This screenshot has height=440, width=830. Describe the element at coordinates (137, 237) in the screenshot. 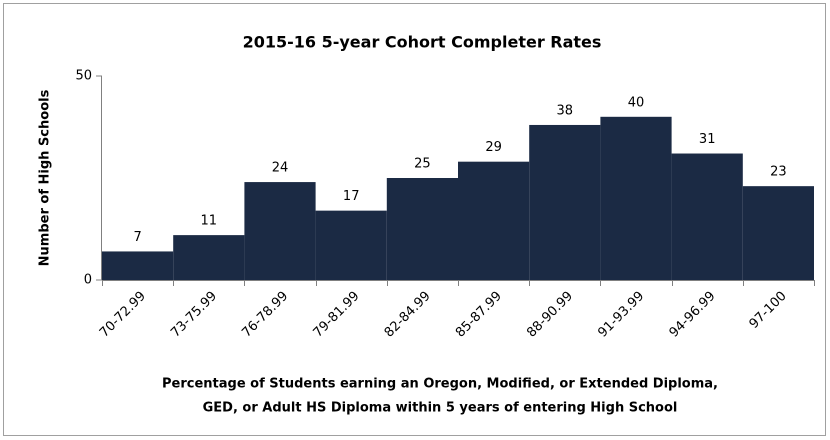

I see `data-label: 7` at that location.